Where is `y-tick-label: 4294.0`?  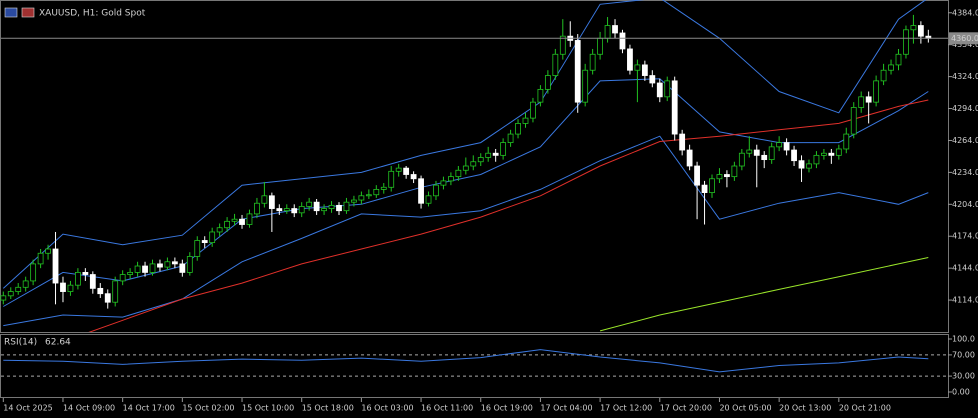 y-tick-label: 4294.0 is located at coordinates (965, 108).